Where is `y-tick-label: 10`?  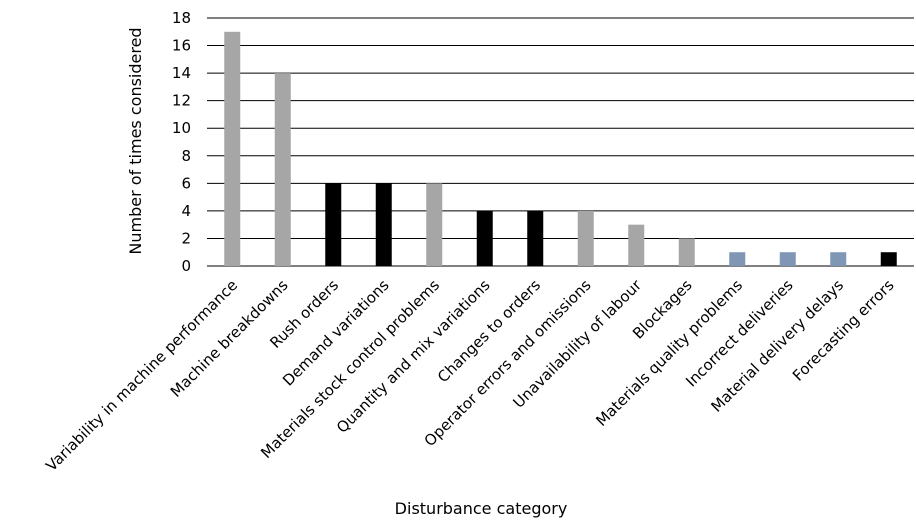
y-tick-label: 10 is located at coordinates (181, 128).